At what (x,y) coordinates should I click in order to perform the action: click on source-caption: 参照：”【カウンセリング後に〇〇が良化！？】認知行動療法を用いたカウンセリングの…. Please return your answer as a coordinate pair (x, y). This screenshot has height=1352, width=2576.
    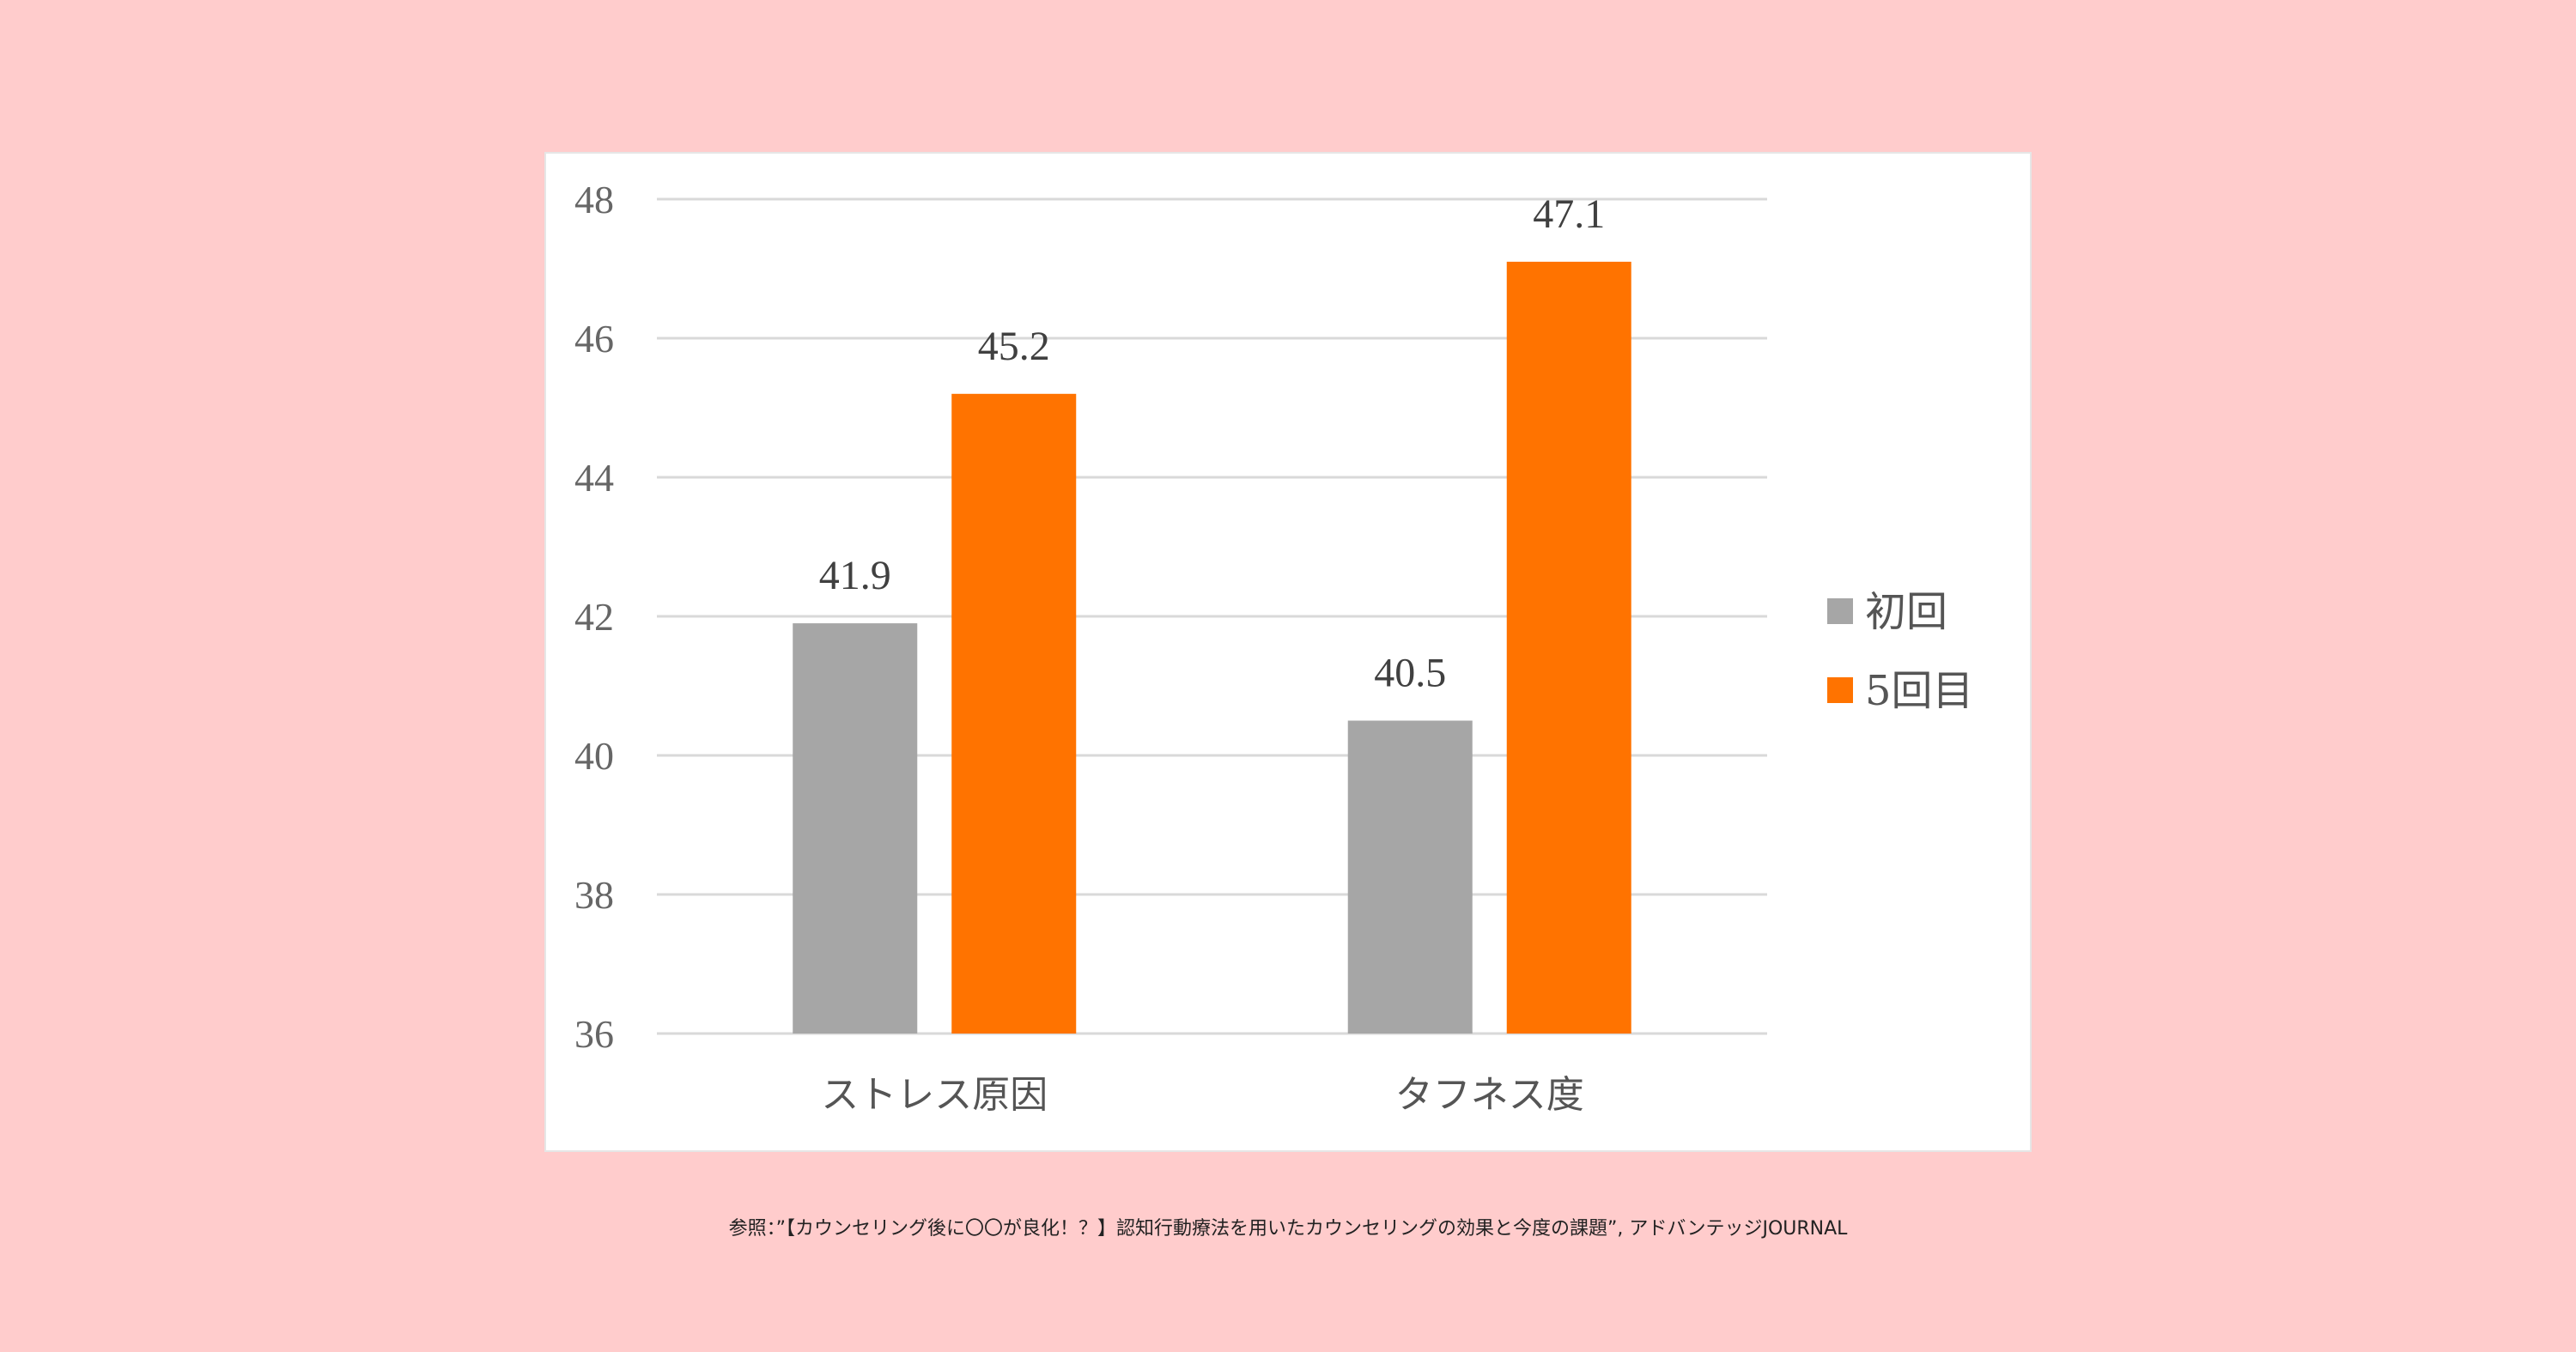
    Looking at the image, I should click on (1288, 1229).